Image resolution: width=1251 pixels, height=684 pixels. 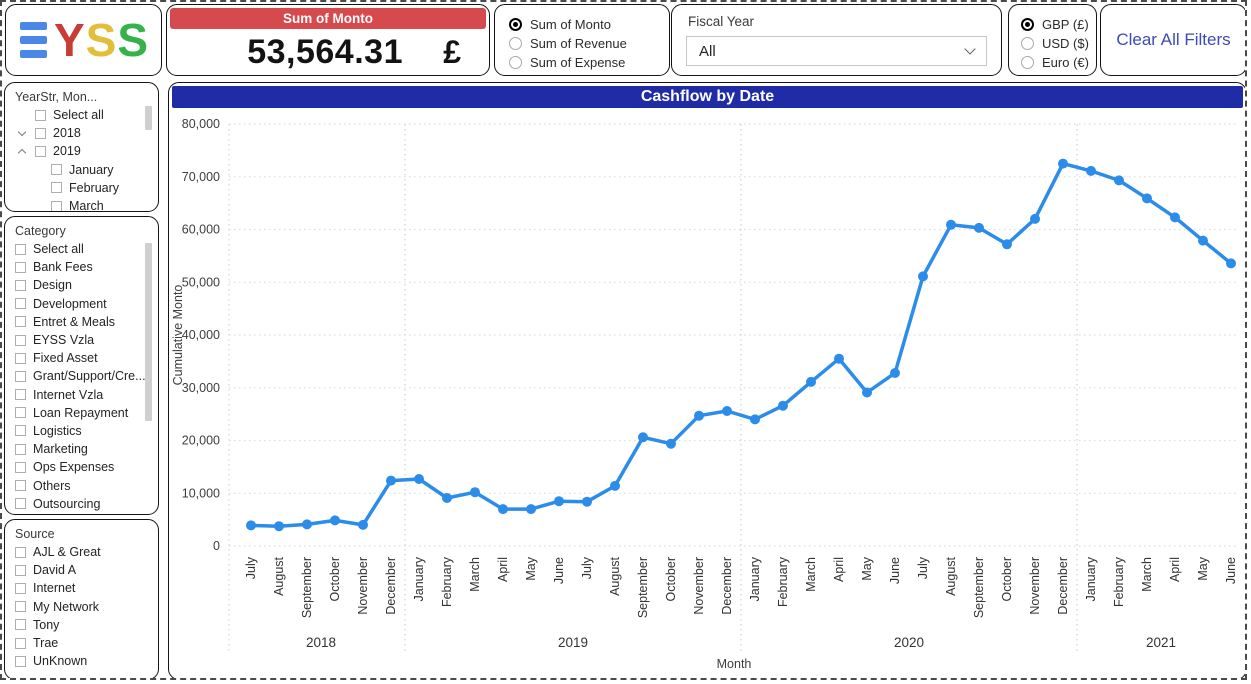 I want to click on fiscal-year-dropdown: All, so click(x=836, y=51).